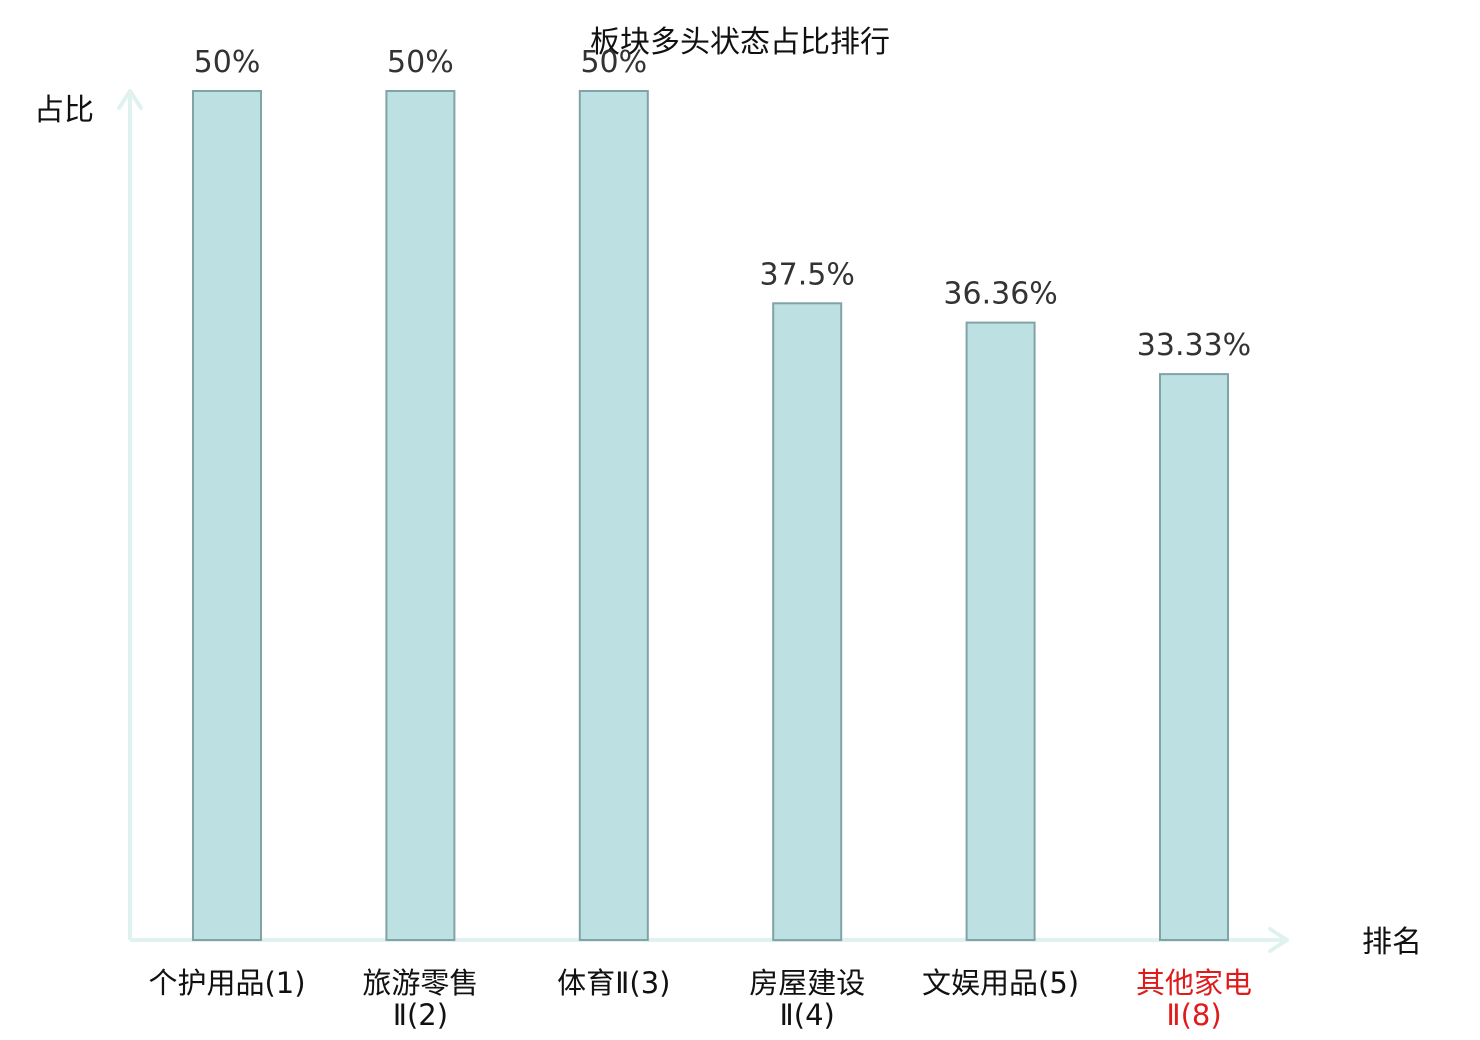 The image size is (1480, 1040). What do you see at coordinates (1193, 1015) in the screenshot?
I see `x-tick-label: Ⅱ(8)` at bounding box center [1193, 1015].